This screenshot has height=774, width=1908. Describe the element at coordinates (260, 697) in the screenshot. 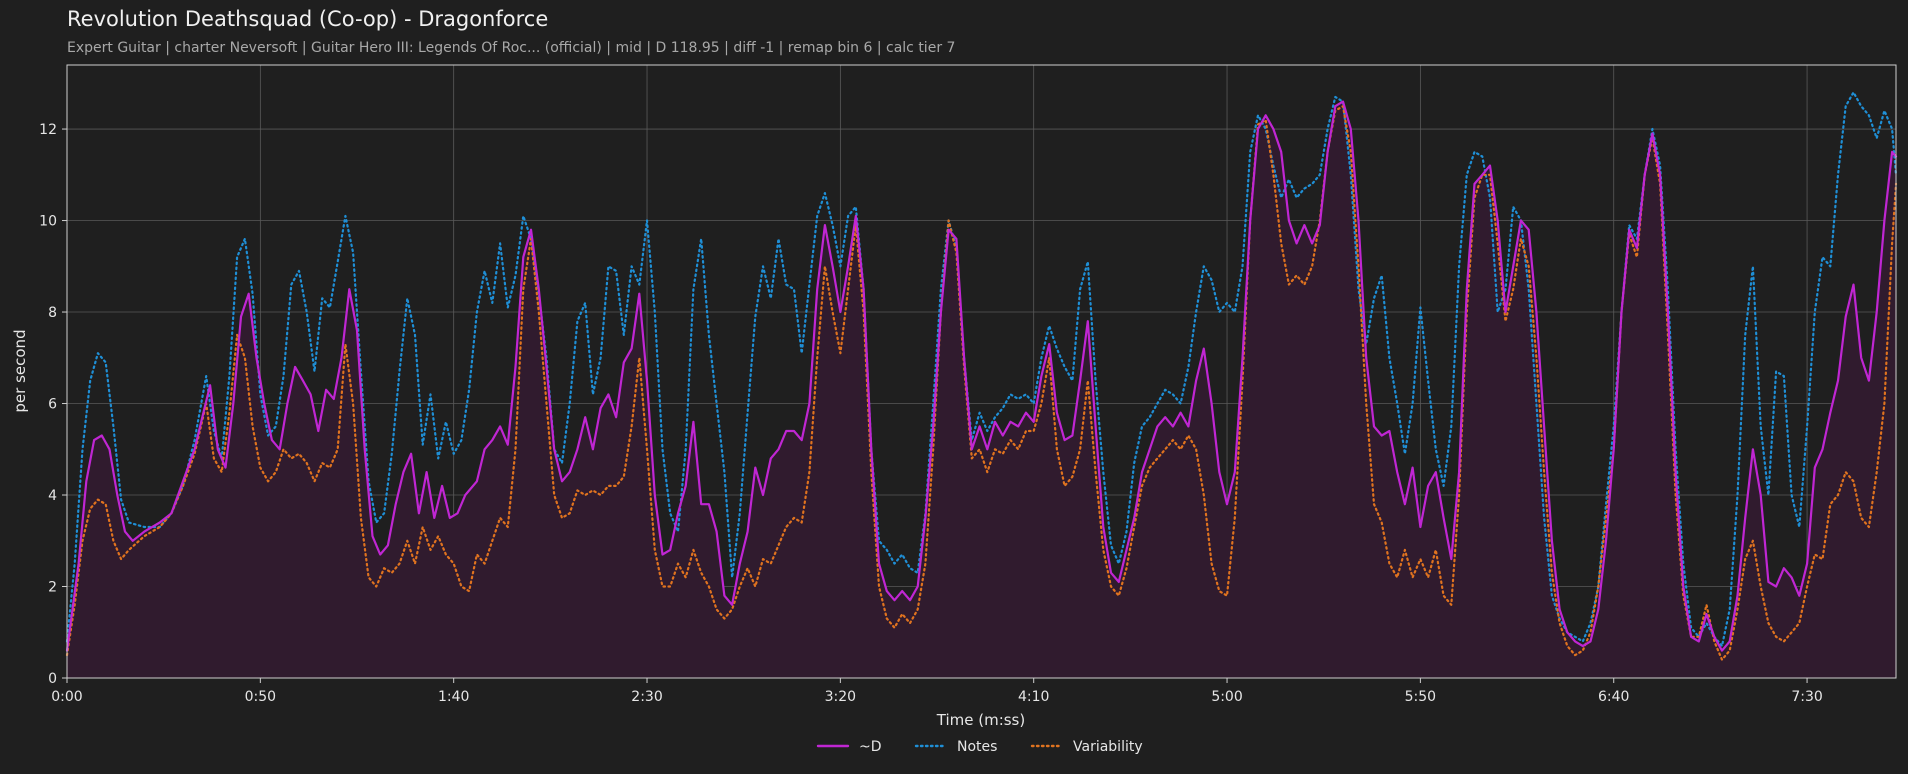

I see `x-tick-label: 0:50` at that location.